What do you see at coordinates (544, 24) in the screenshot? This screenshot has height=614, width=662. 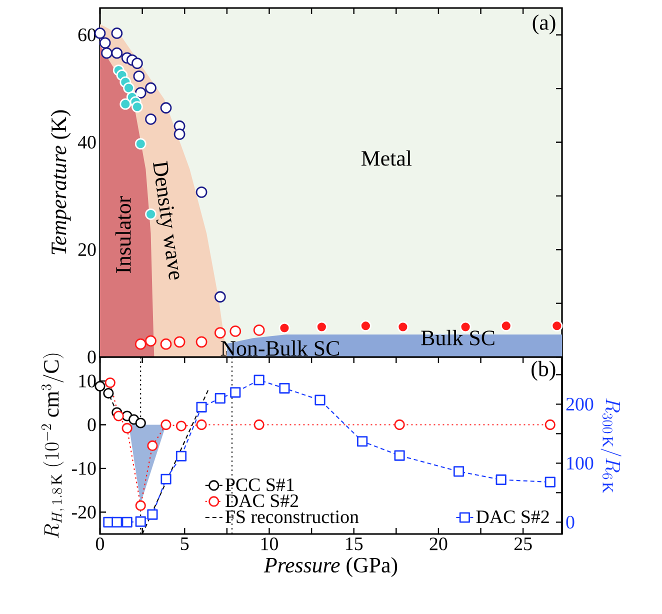 I see `annotation: (a)` at bounding box center [544, 24].